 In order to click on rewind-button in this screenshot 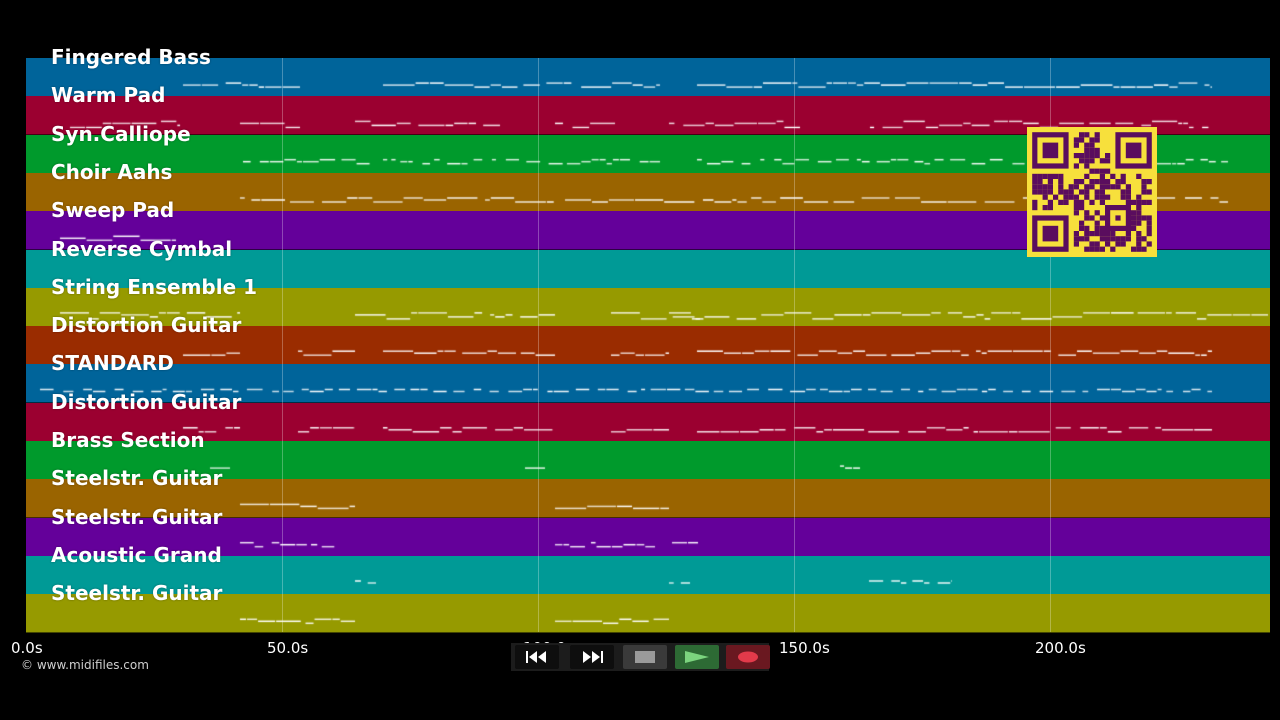, I will do `click(537, 657)`.